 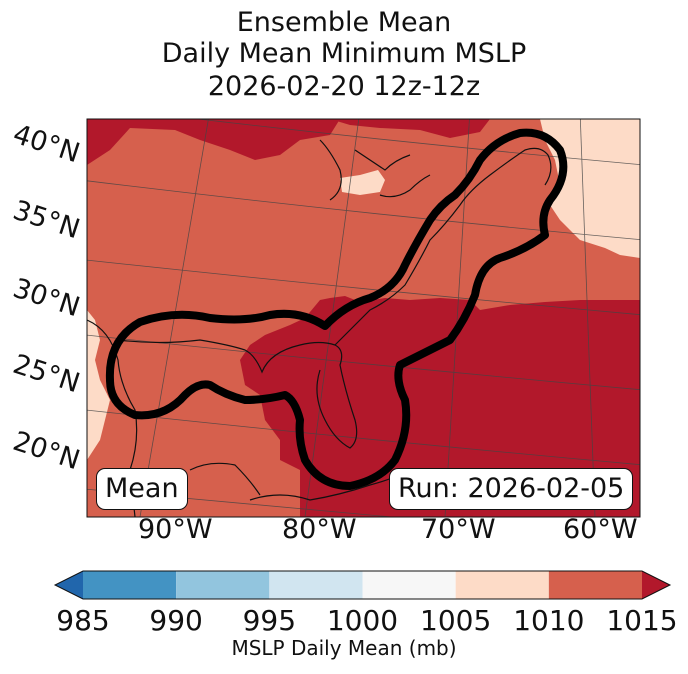 What do you see at coordinates (600, 529) in the screenshot?
I see `lon-label-60w: 60°W` at bounding box center [600, 529].